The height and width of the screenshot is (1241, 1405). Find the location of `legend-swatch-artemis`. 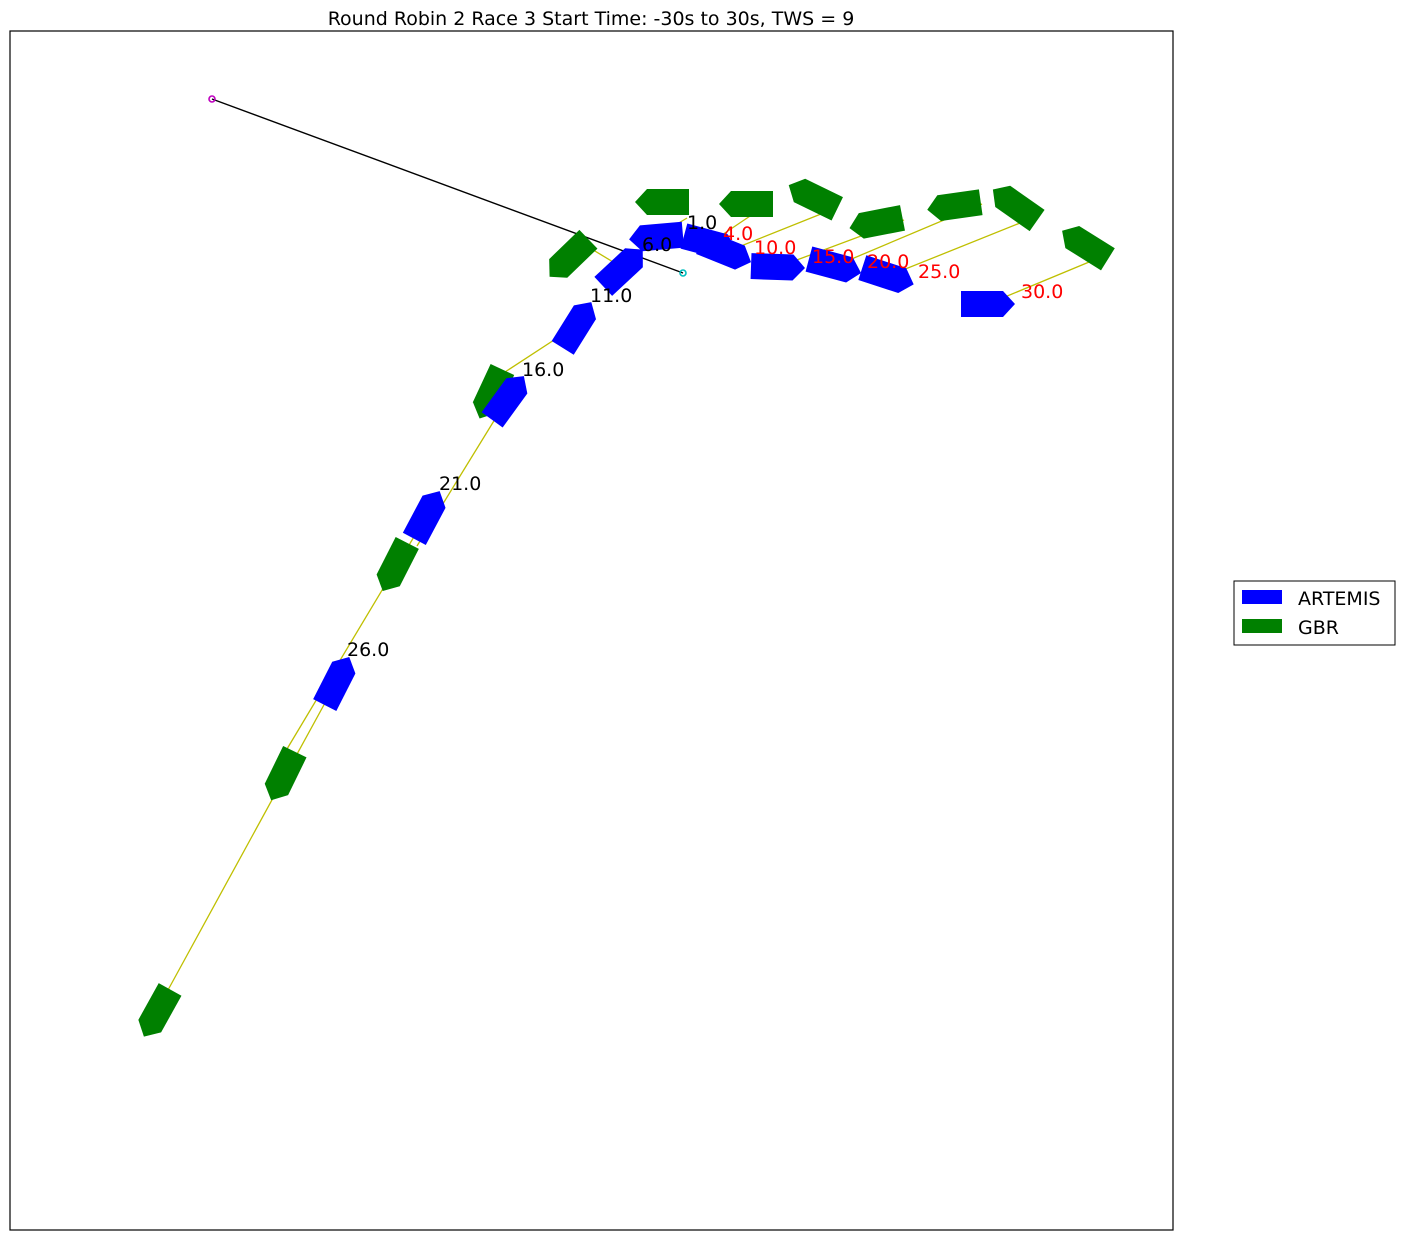

legend-swatch-artemis is located at coordinates (1262, 597).